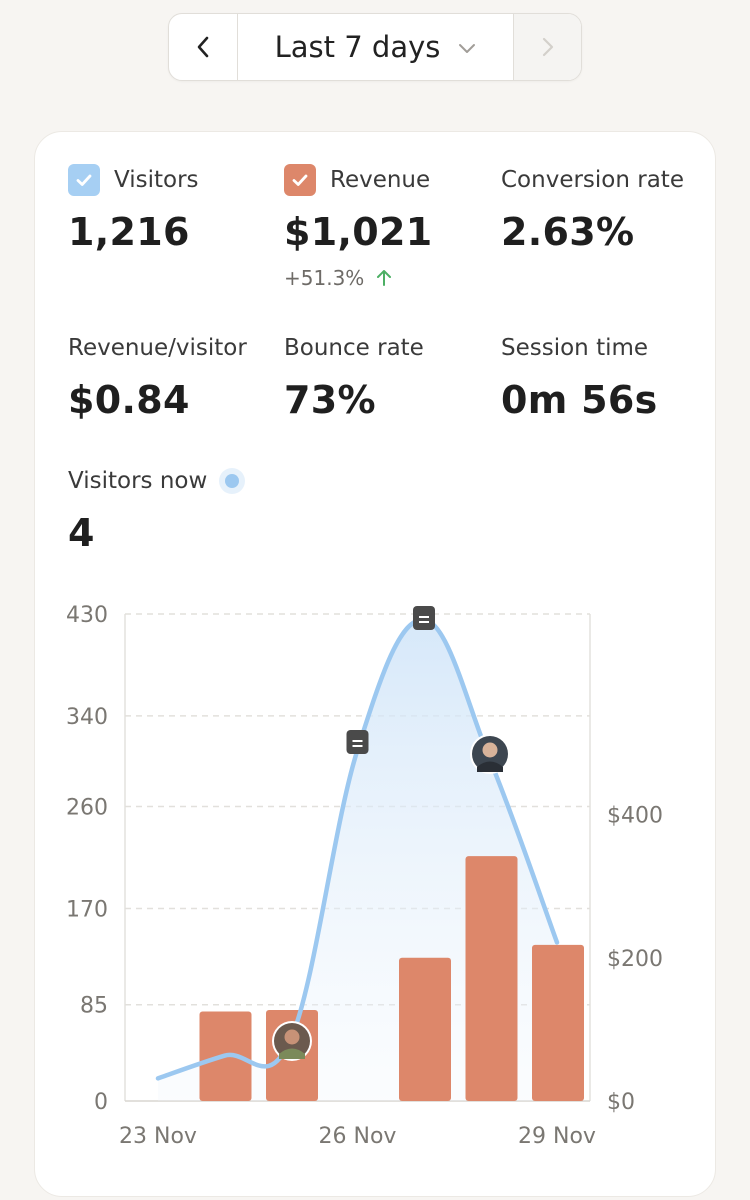  What do you see at coordinates (101, 1102) in the screenshot?
I see `left-tick-label: 0` at bounding box center [101, 1102].